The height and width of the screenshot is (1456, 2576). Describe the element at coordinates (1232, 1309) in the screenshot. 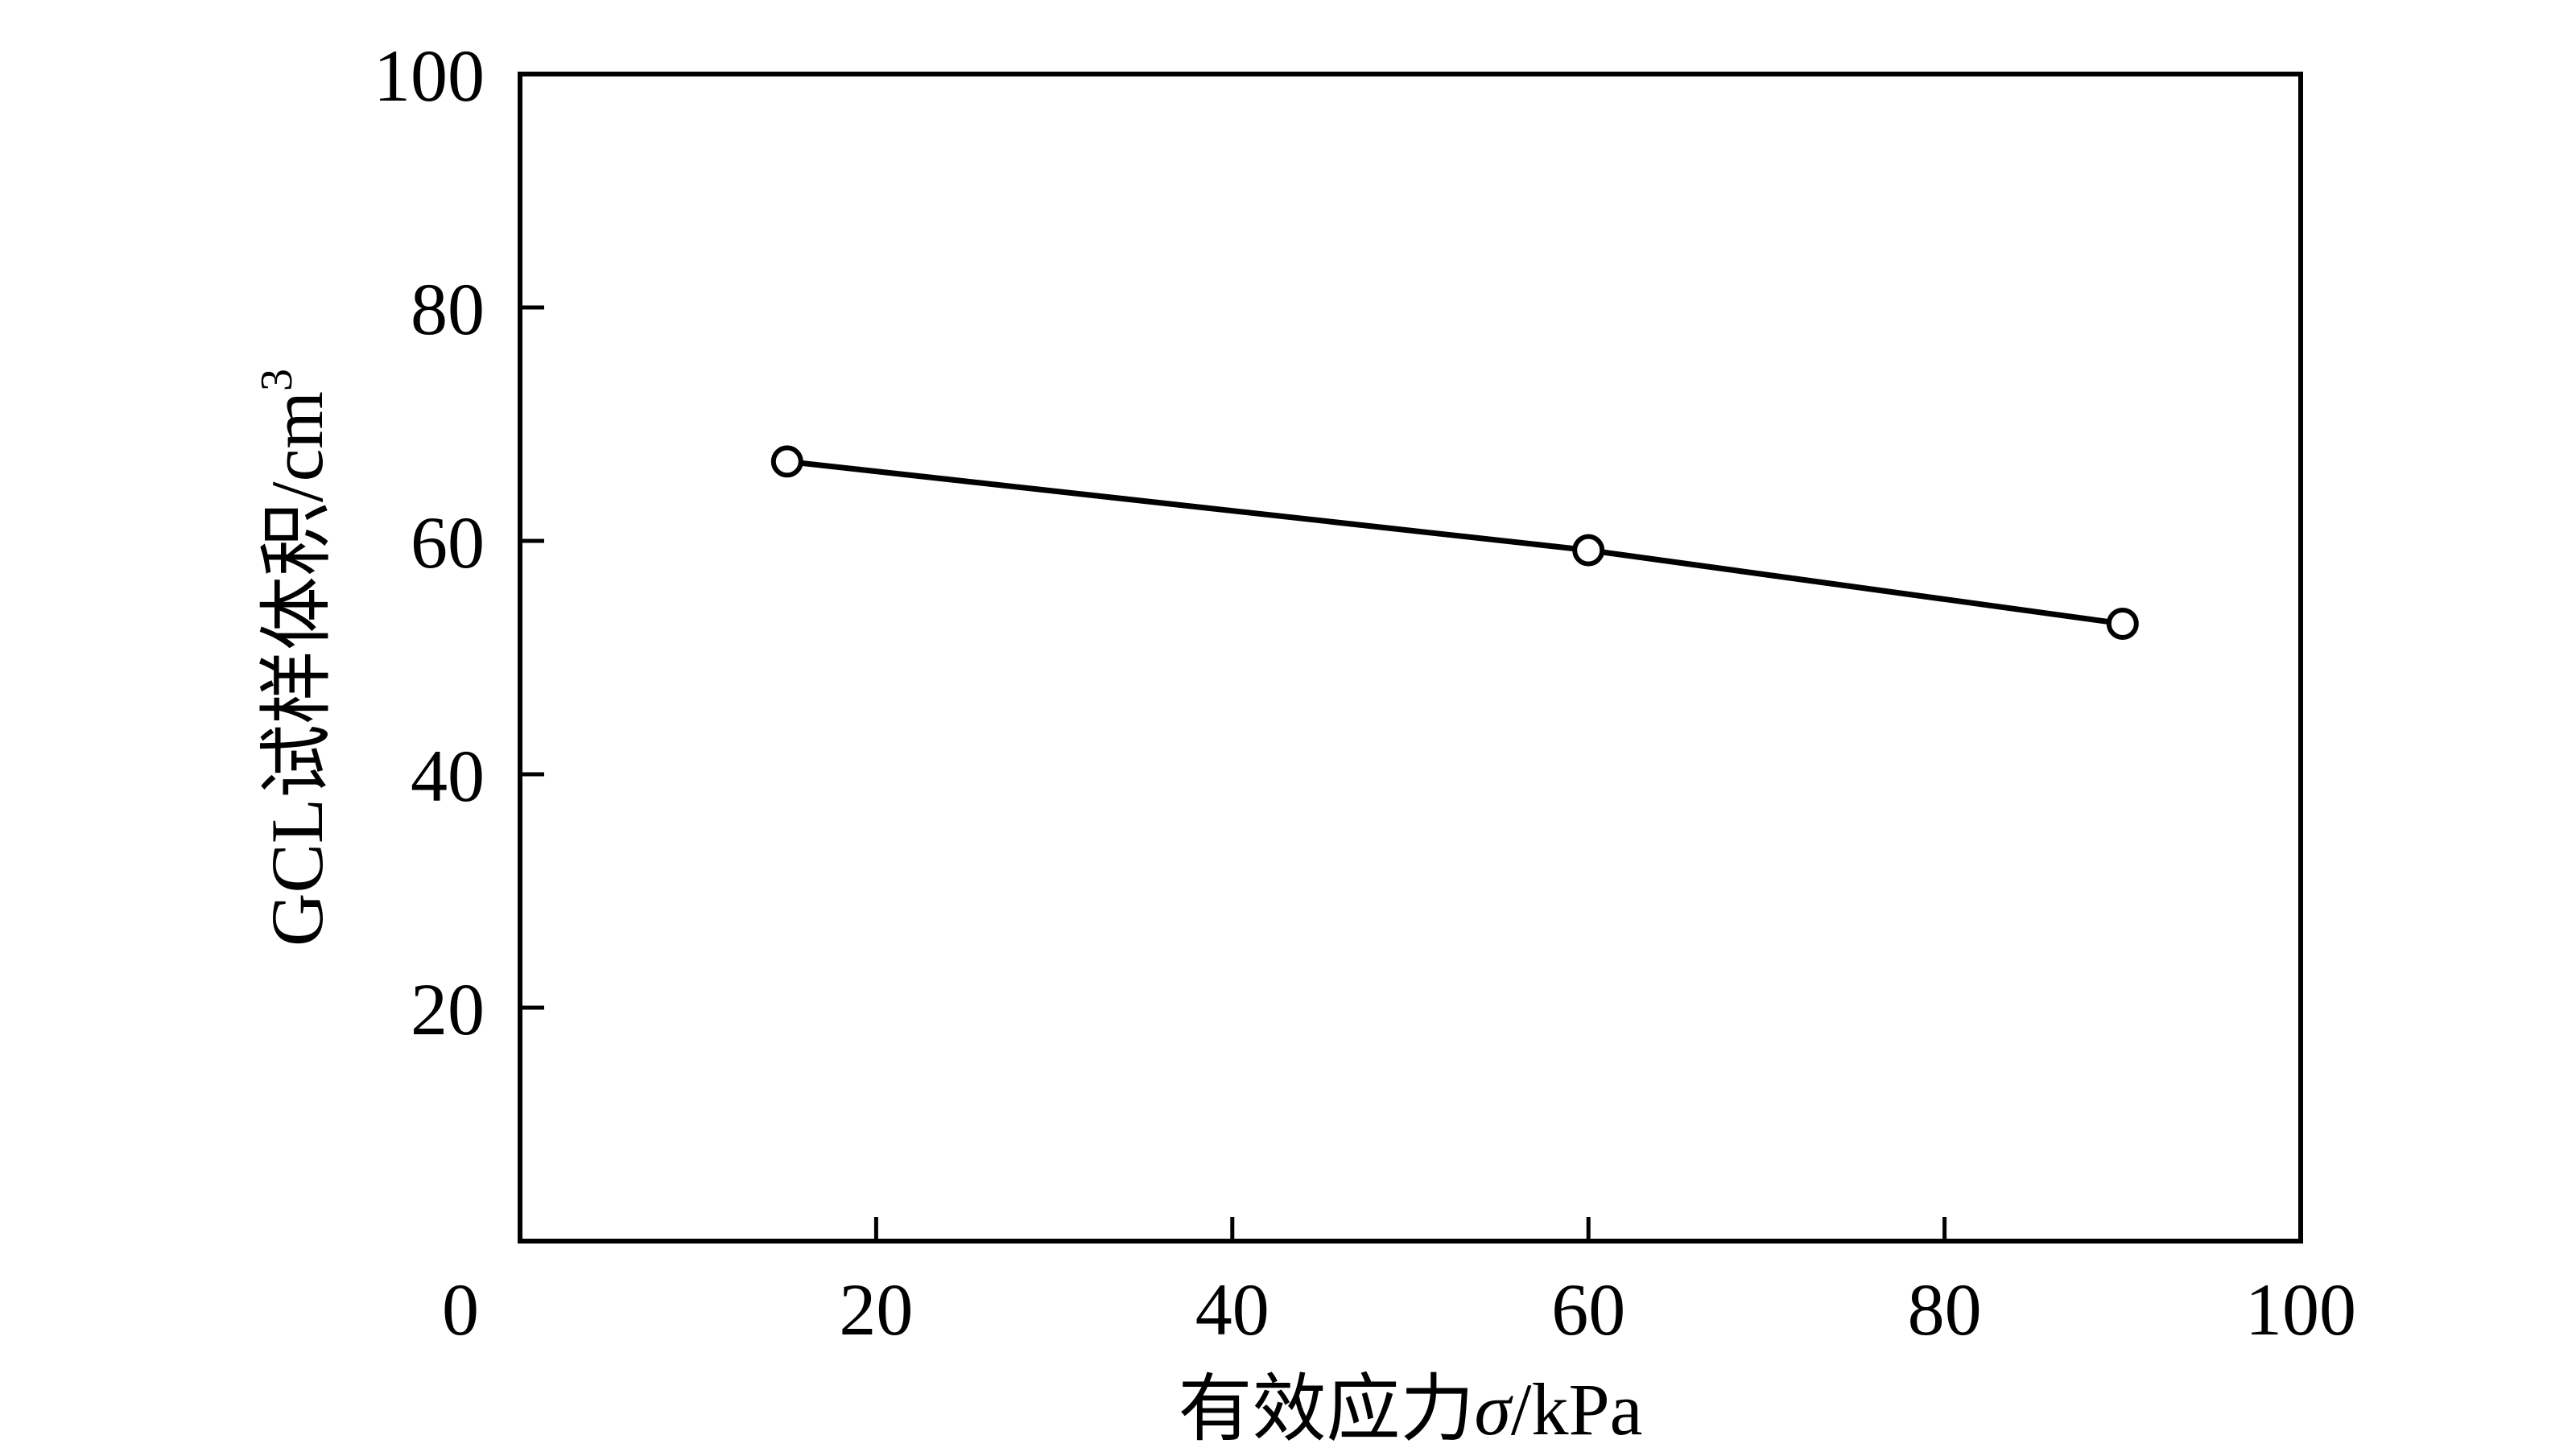

I see `x-tick-label: 40` at that location.